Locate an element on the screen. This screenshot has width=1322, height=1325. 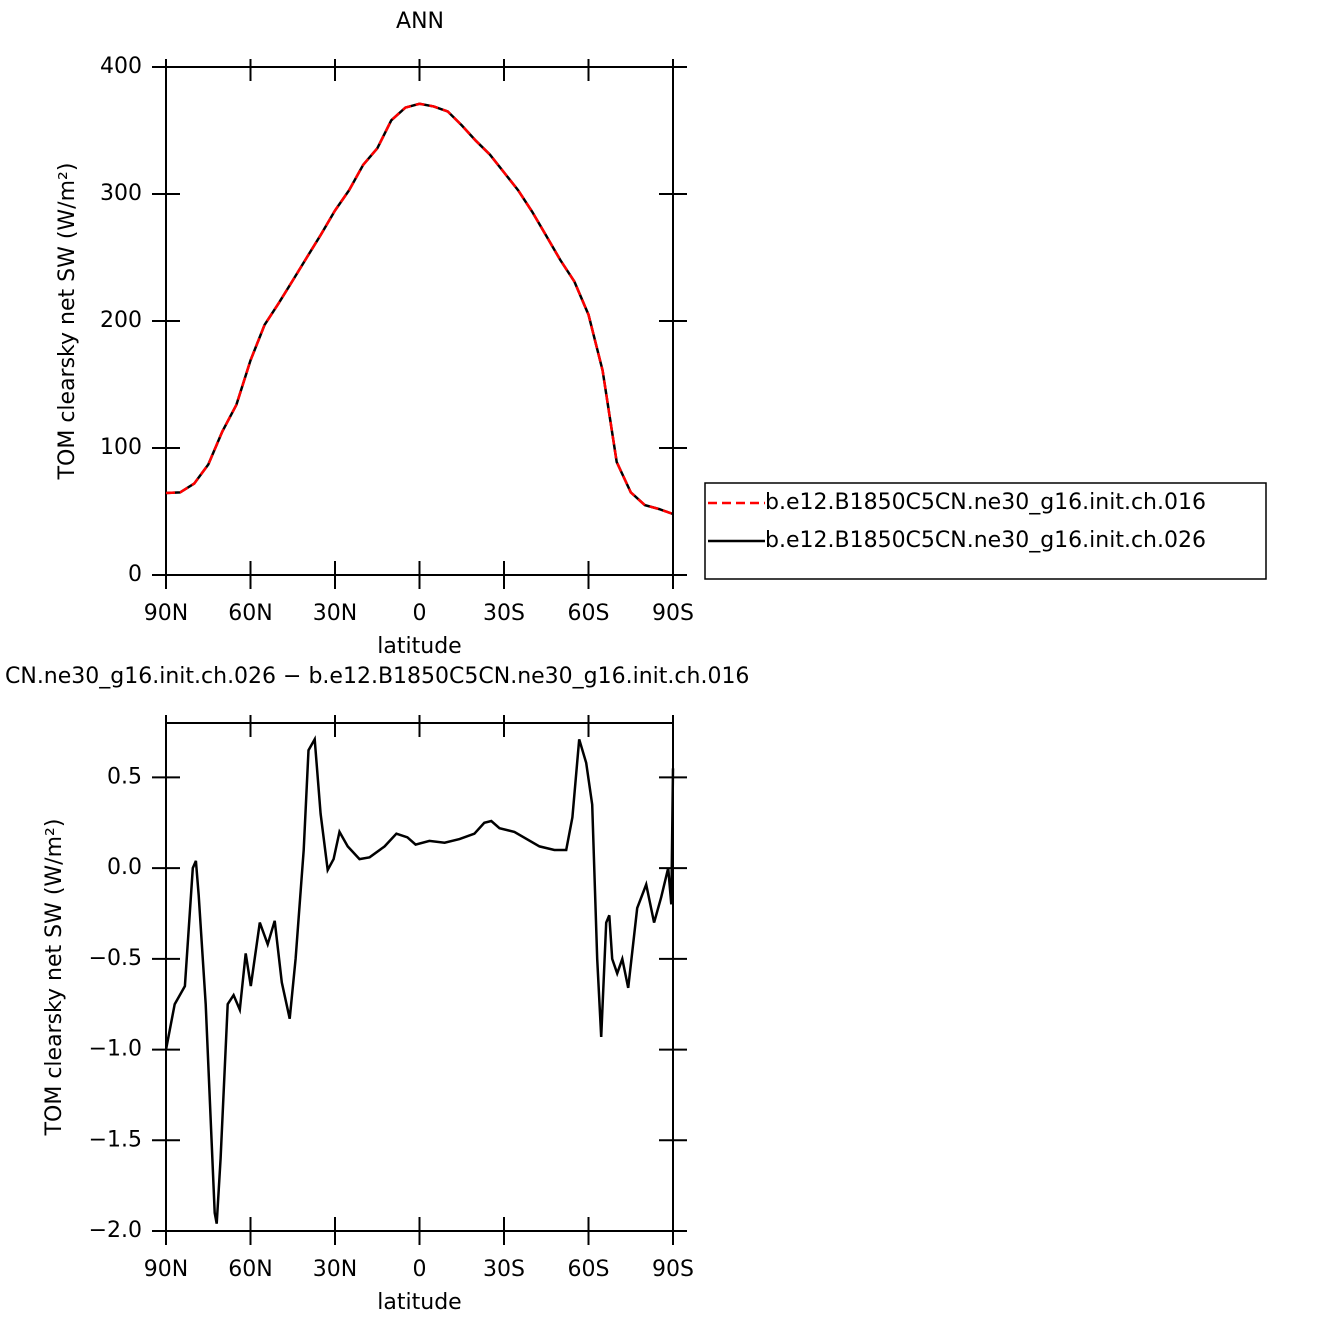
y-tick-label: 0 is located at coordinates (135, 574).